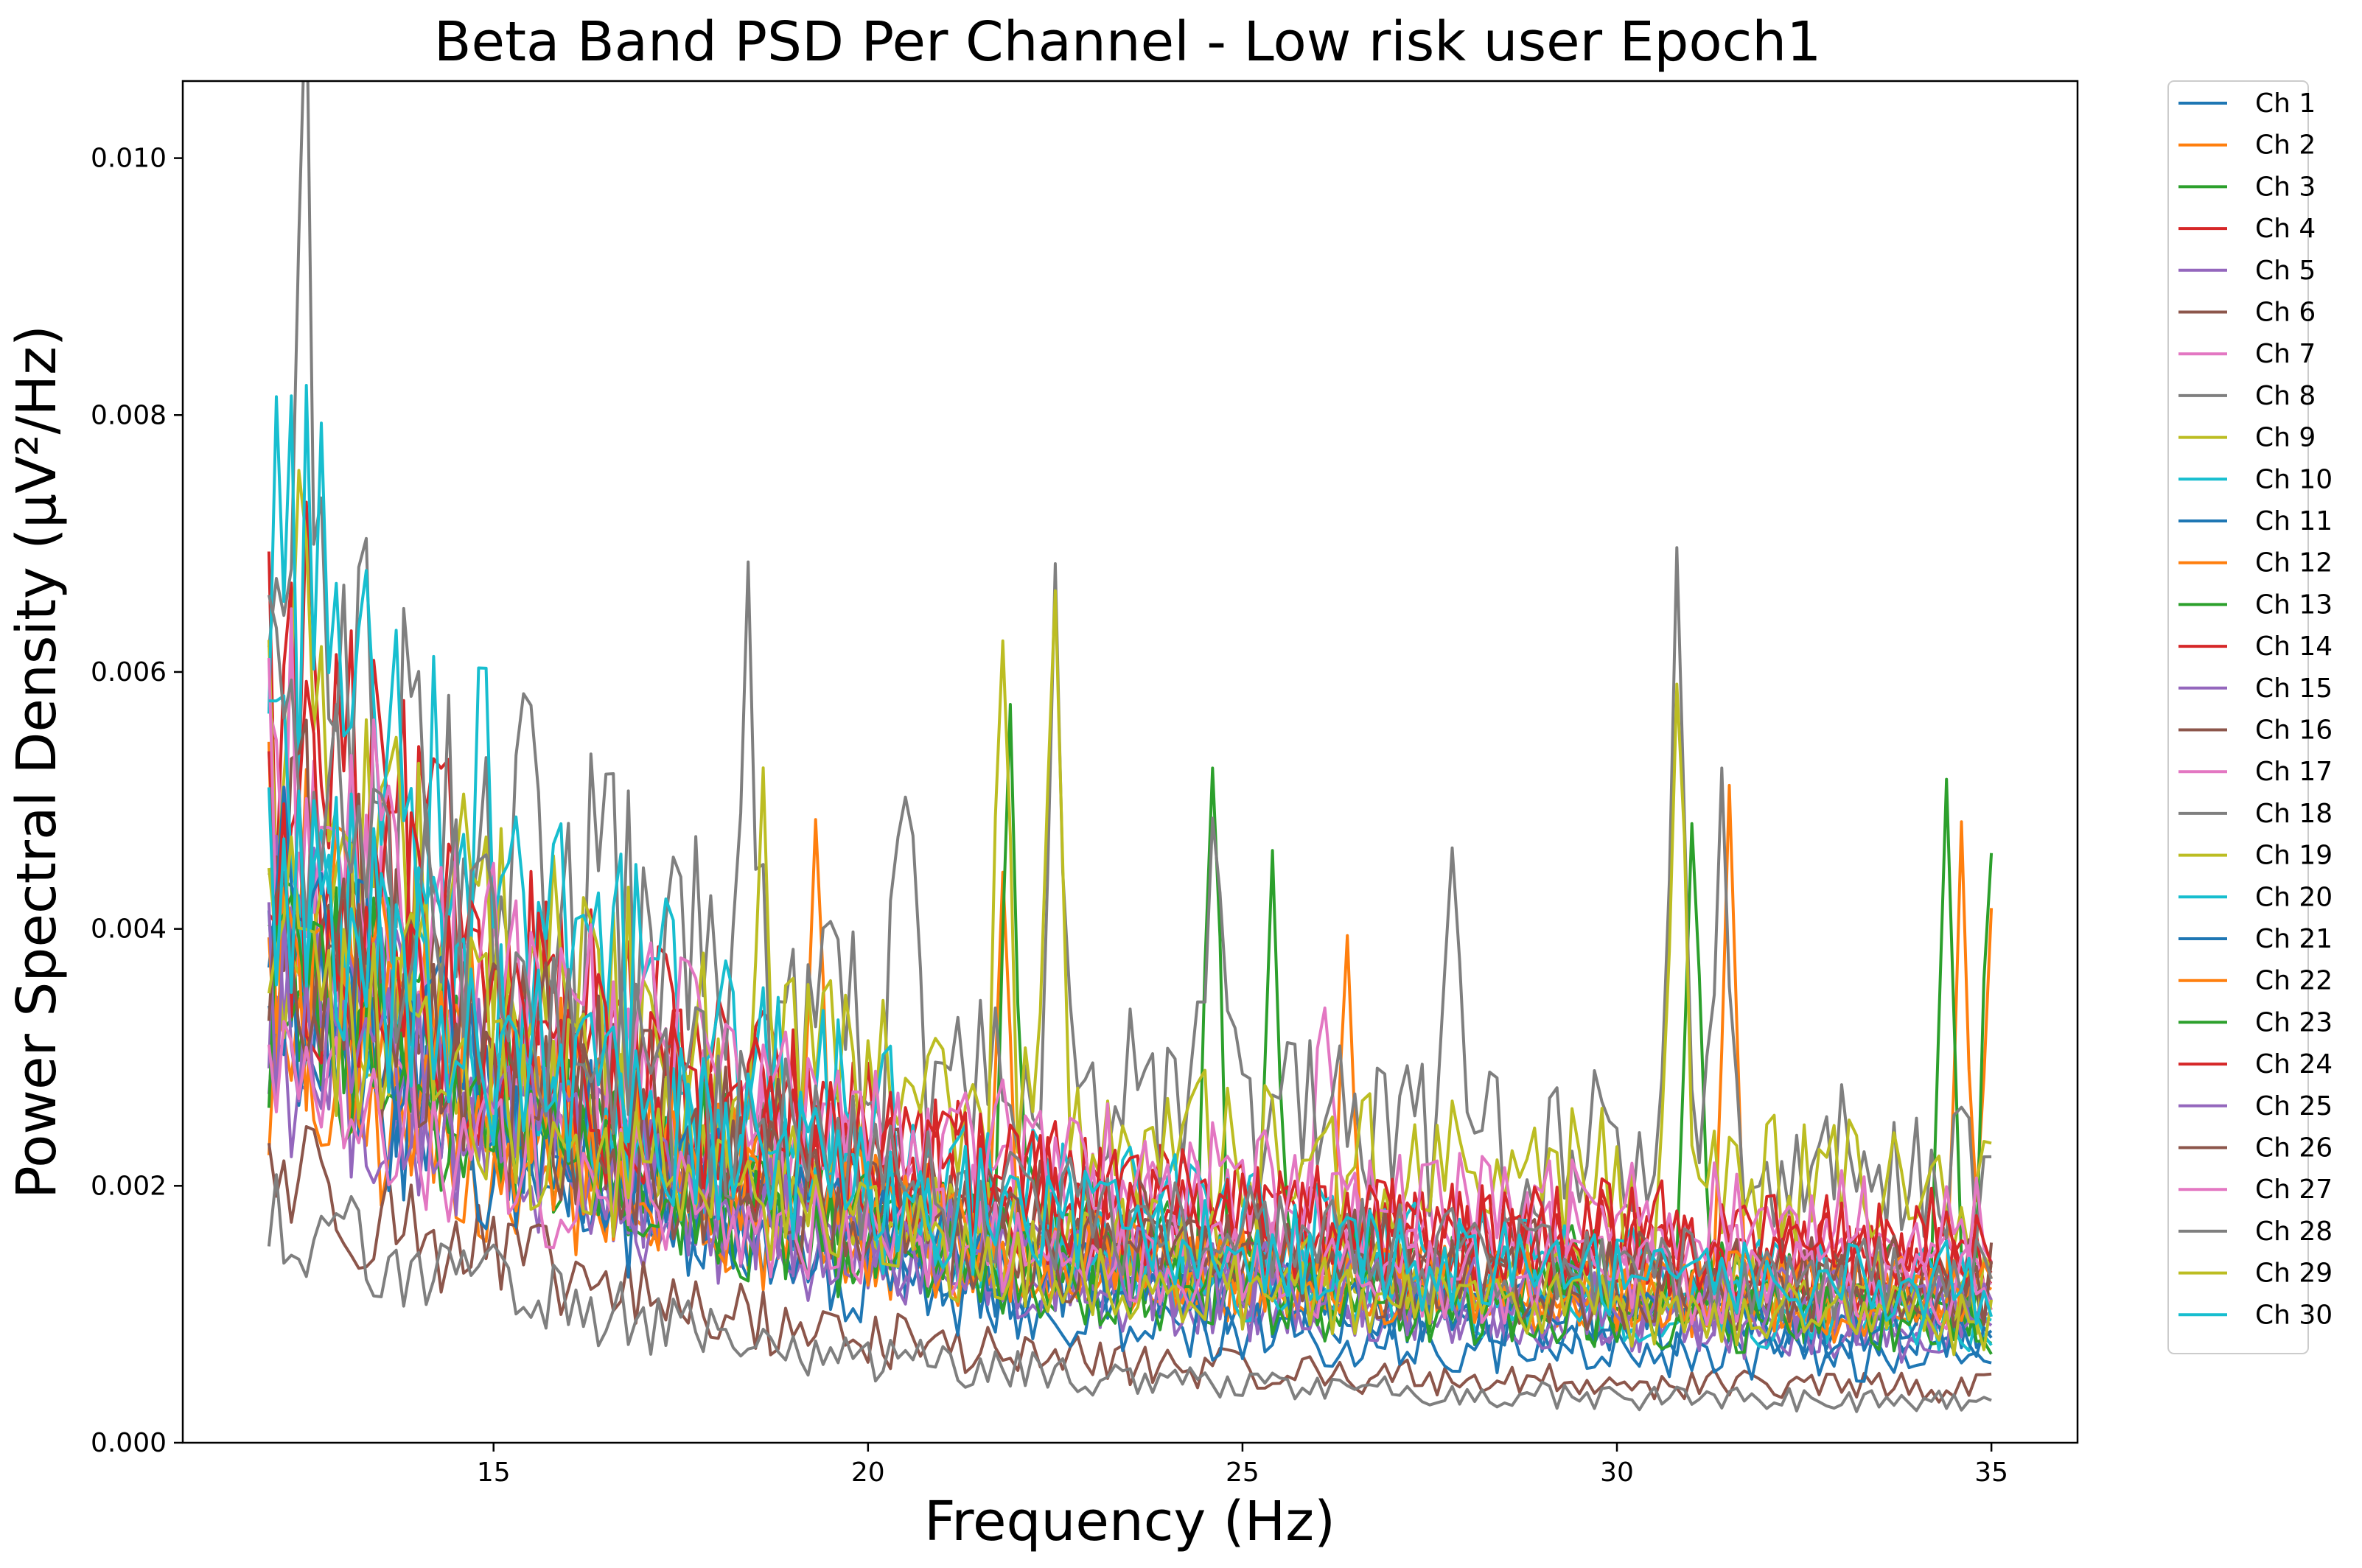  Describe the element at coordinates (2285, 396) in the screenshot. I see `legend-label: Ch 8` at that location.